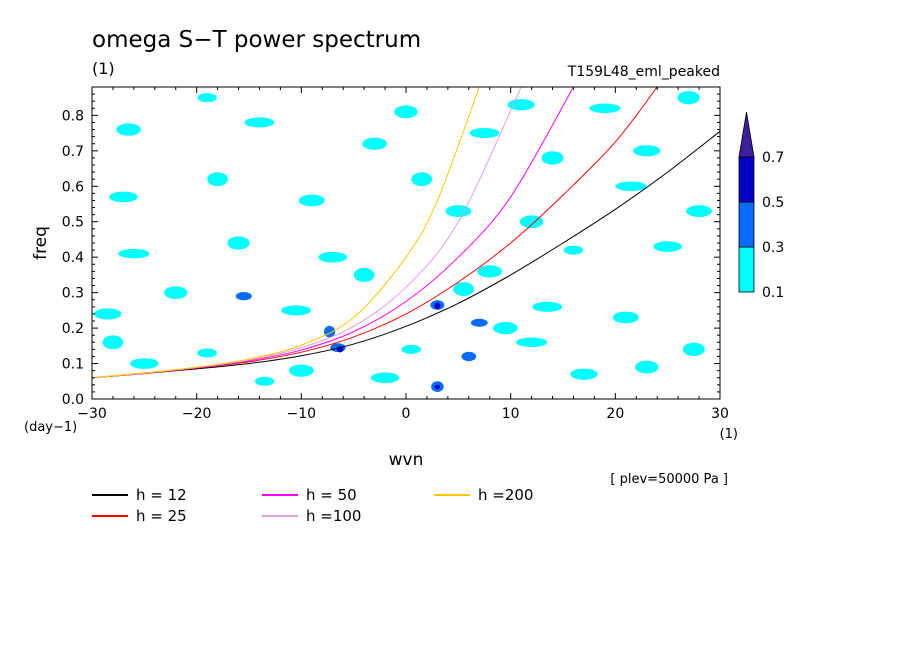 The image size is (904, 654). I want to click on y-axis-label: freq, so click(41, 243).